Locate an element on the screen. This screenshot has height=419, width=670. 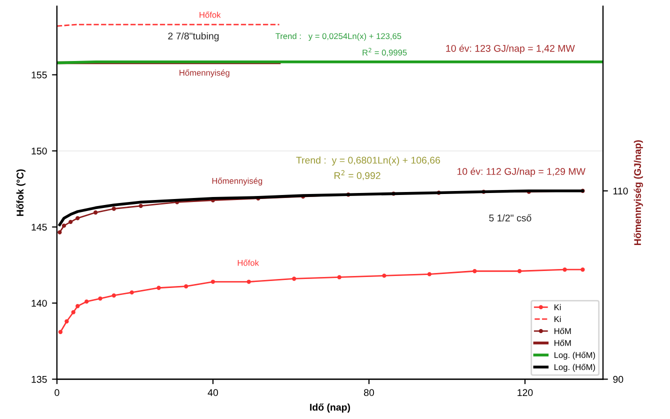
y-tick-label: 150 is located at coordinates (39, 151).